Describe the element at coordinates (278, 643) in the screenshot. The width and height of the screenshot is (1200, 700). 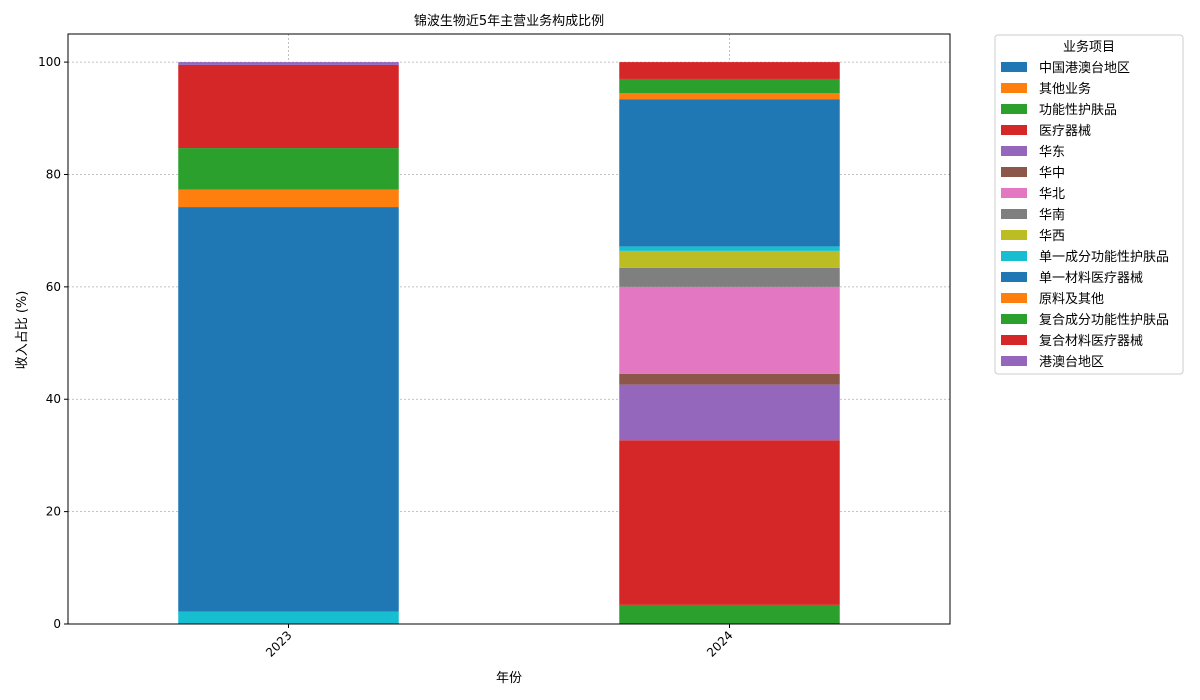
I see `x-tick-label: 2023` at that location.